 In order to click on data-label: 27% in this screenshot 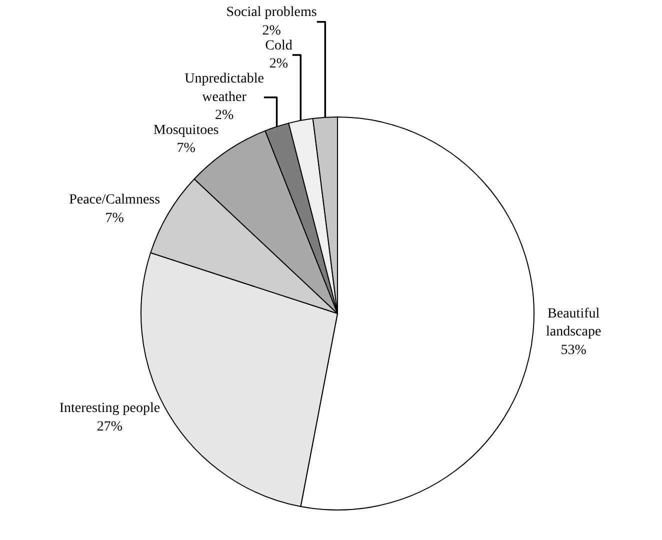, I will do `click(109, 426)`.